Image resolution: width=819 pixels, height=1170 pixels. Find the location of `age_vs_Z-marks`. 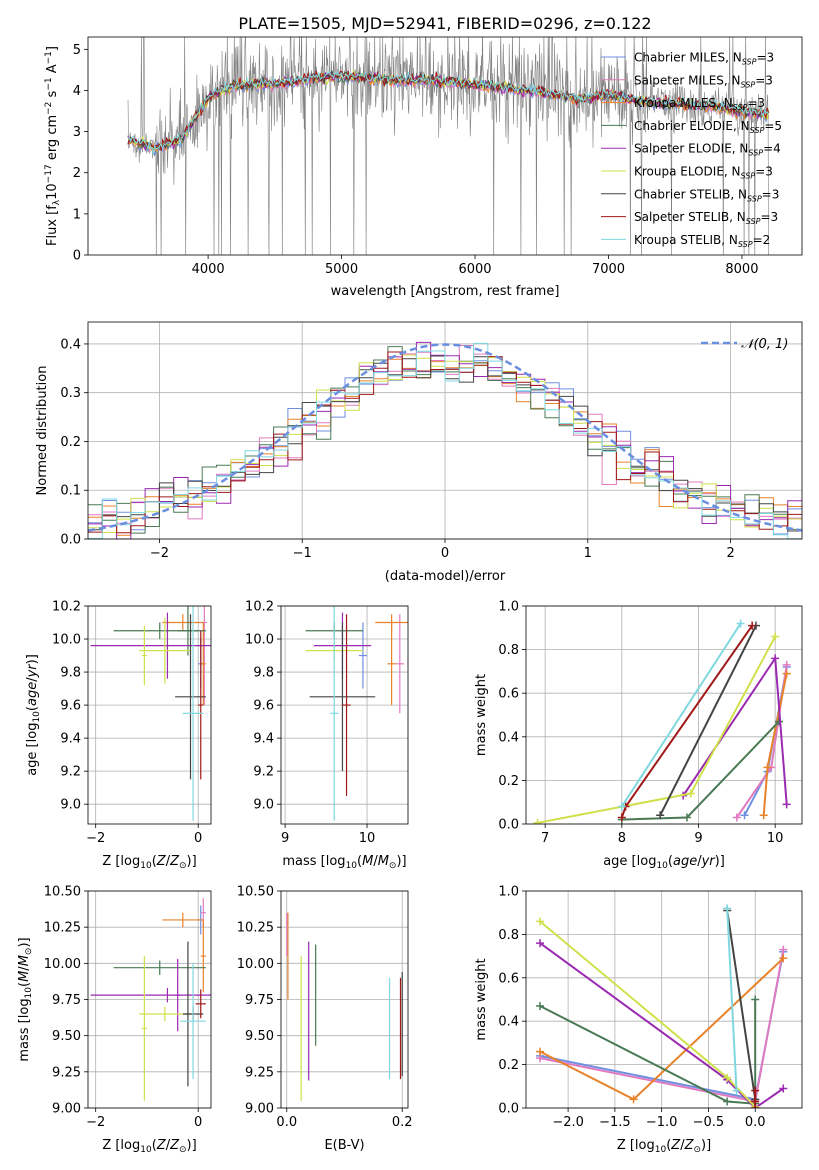

age_vs_Z-marks is located at coordinates (150, 713).